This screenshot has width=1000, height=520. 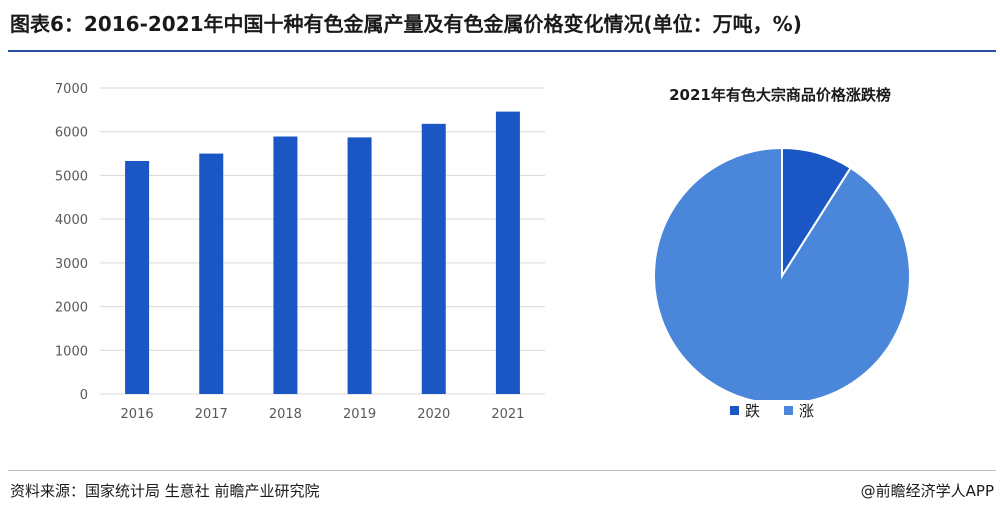 What do you see at coordinates (734, 410) in the screenshot?
I see `legend-swatch-down` at bounding box center [734, 410].